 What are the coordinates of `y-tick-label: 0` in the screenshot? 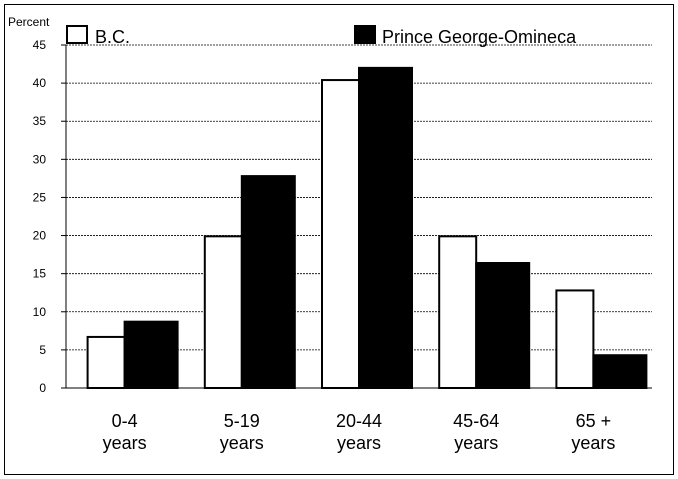 It's located at (42, 388).